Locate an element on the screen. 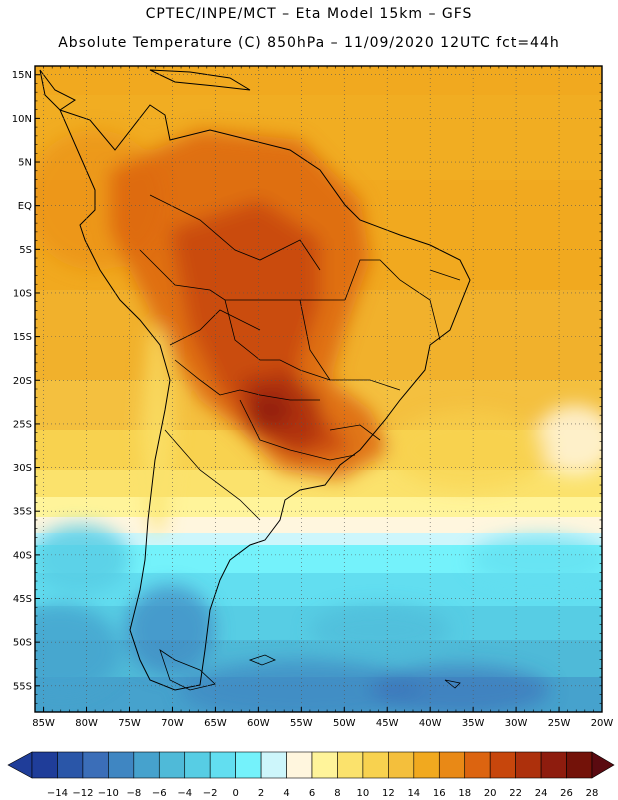  title-line-1: CPTEC/INPE/MCT – Eta Model 15km – GFS is located at coordinates (309, 14).